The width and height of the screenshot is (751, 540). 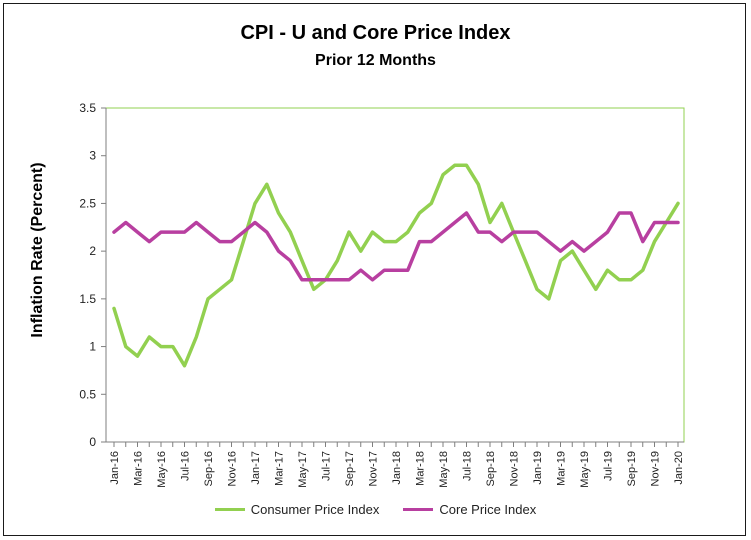 I want to click on legend-swatch-cpi, so click(x=229, y=509).